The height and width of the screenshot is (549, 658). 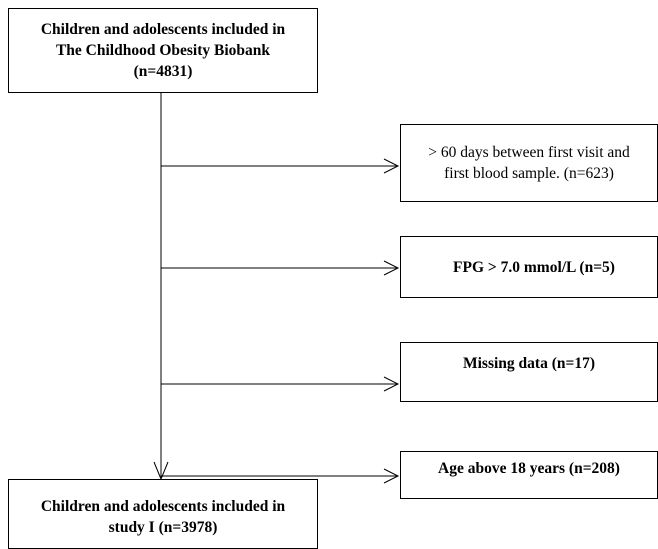 What do you see at coordinates (163, 29) in the screenshot?
I see `cohort-line-1: Children and adolescents included in` at bounding box center [163, 29].